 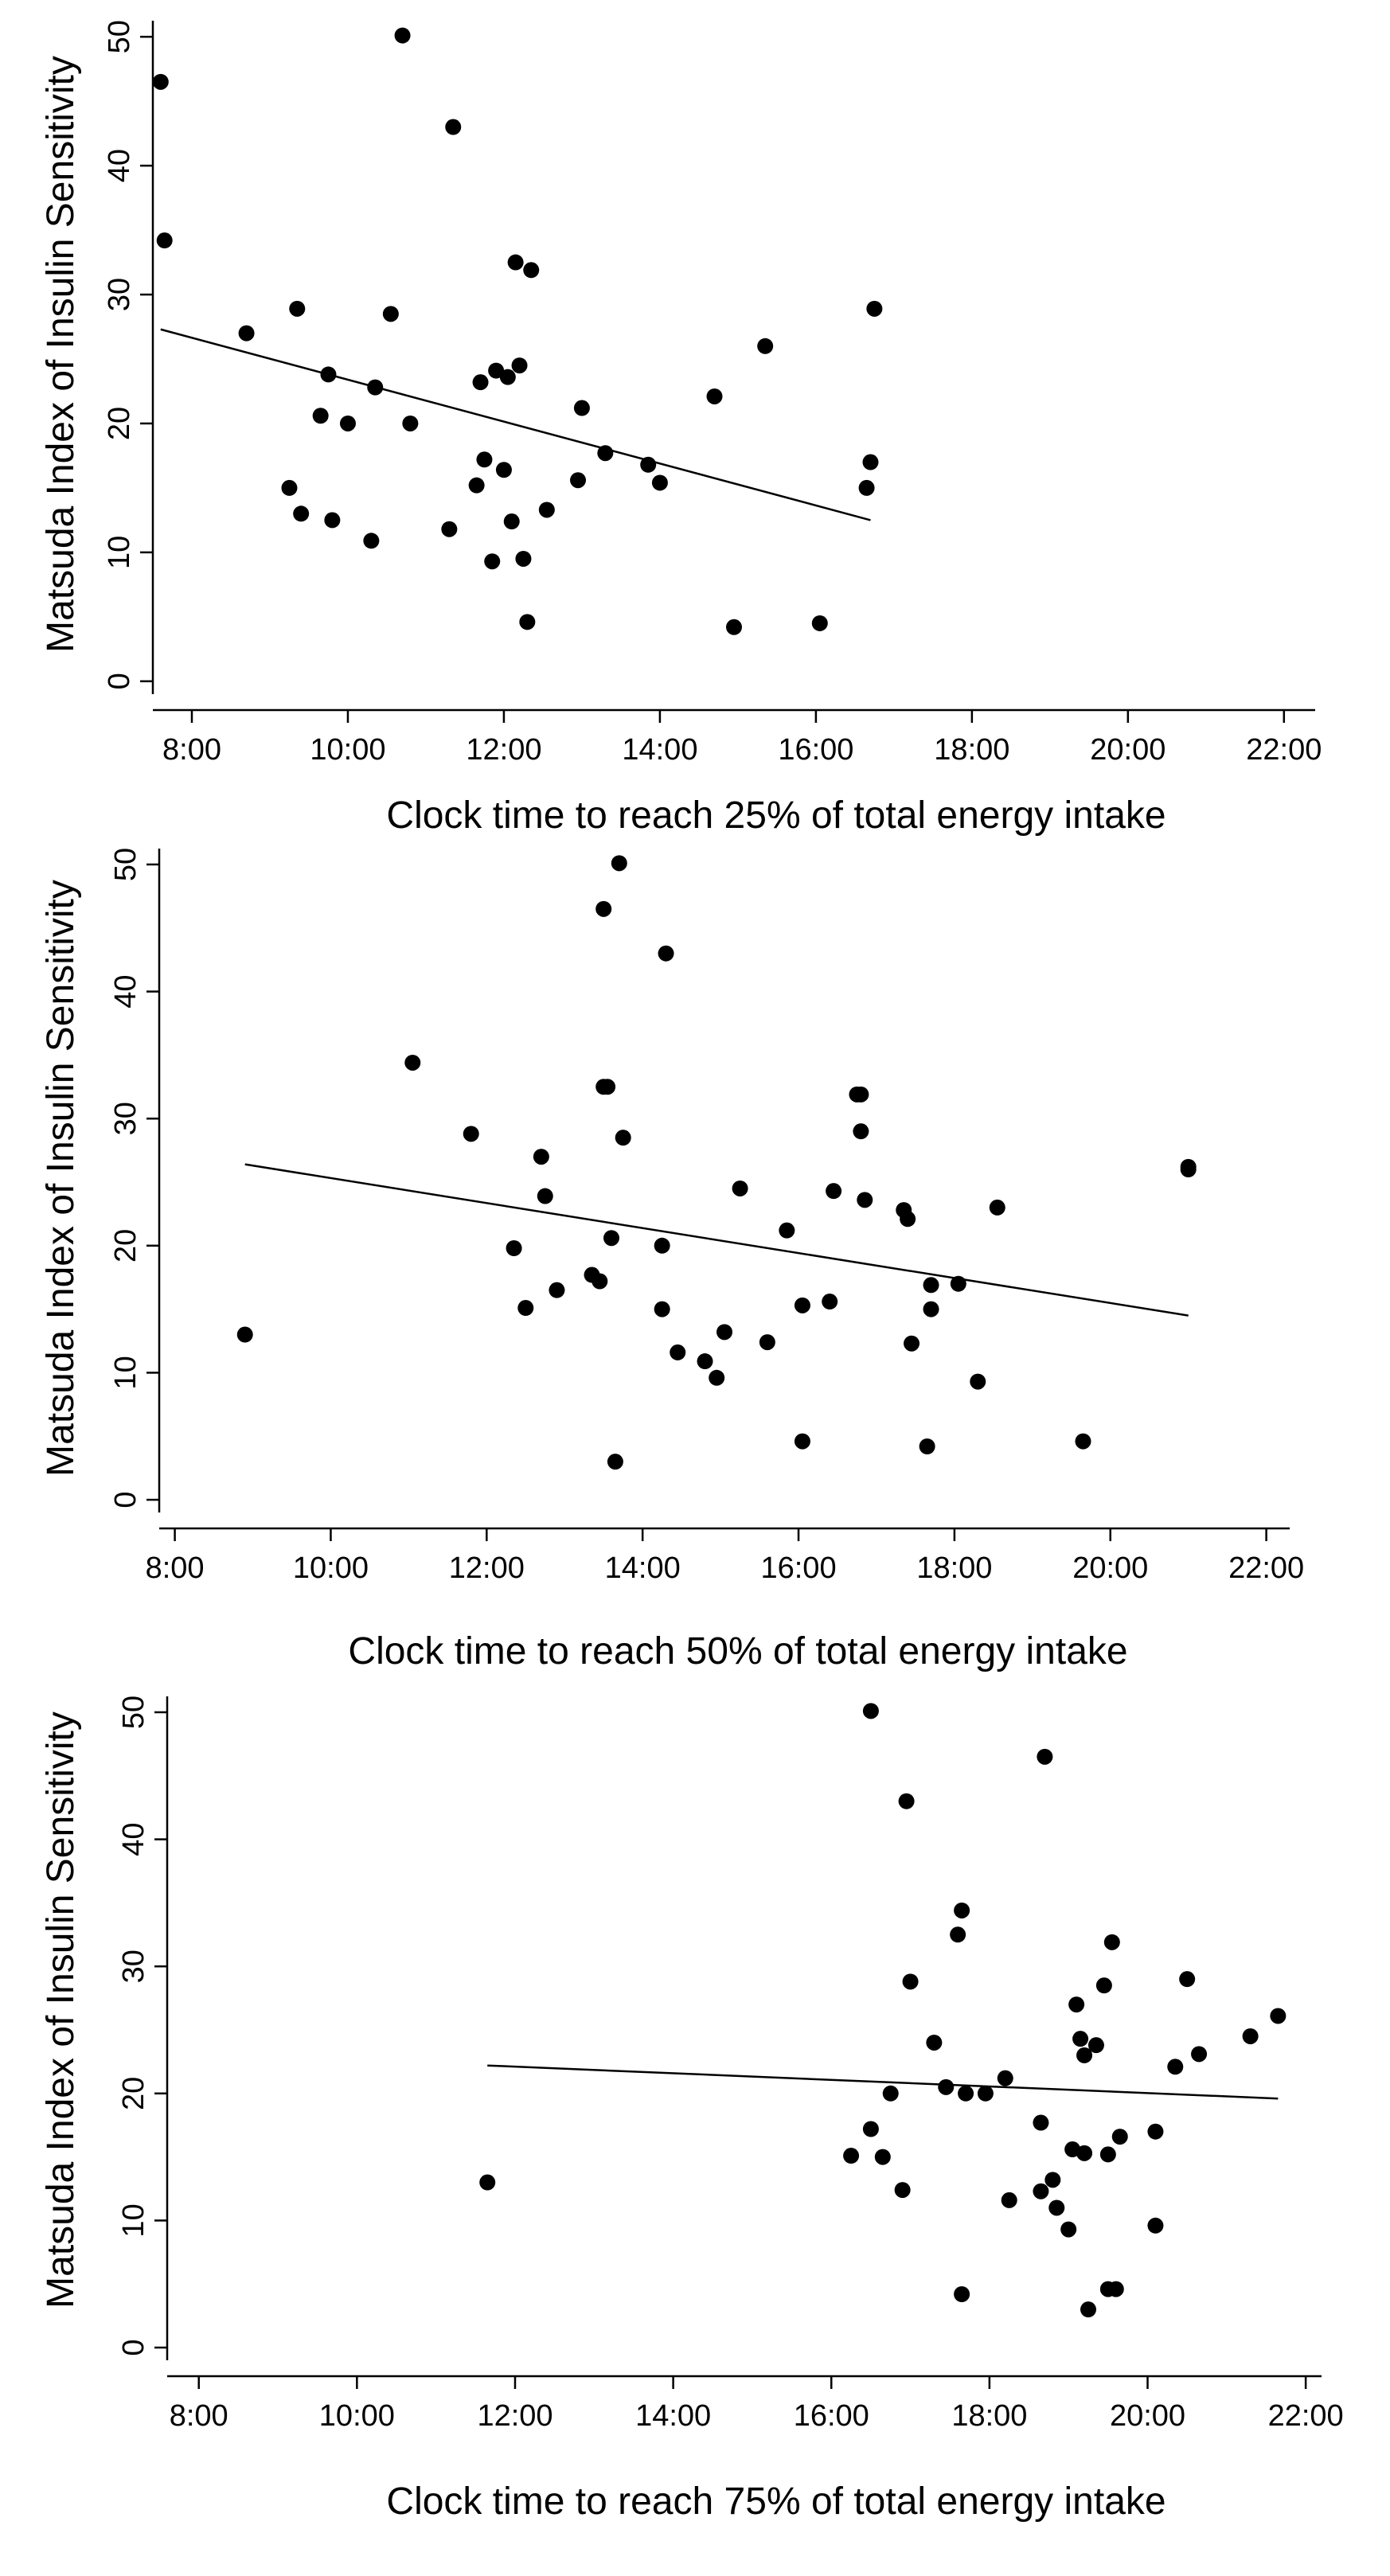 I want to click on y-tick-label: 30, so click(x=133, y=1966).